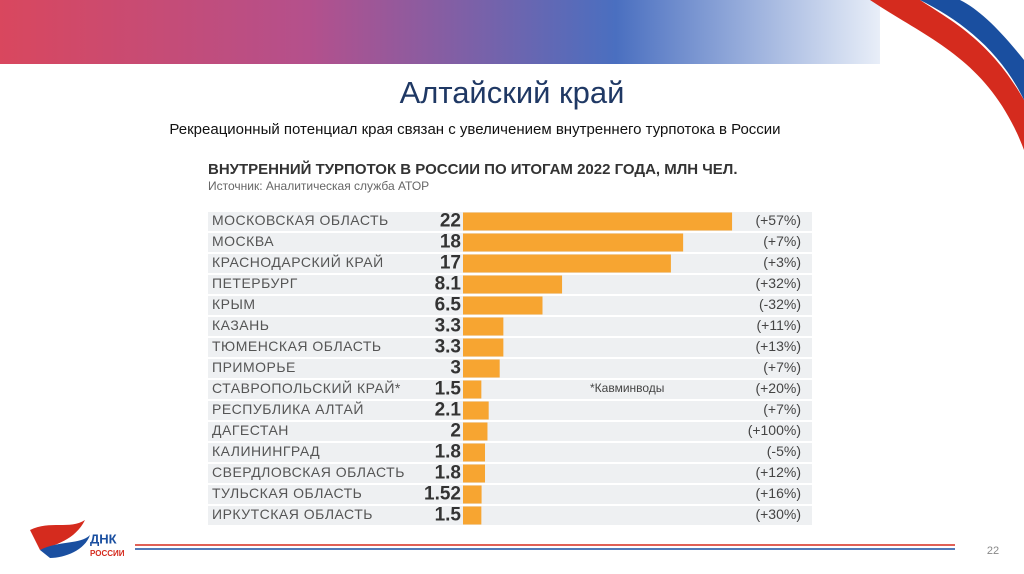 Image resolution: width=1024 pixels, height=574 pixels. What do you see at coordinates (455, 368) in the screenshot?
I see `value-label: 3` at bounding box center [455, 368].